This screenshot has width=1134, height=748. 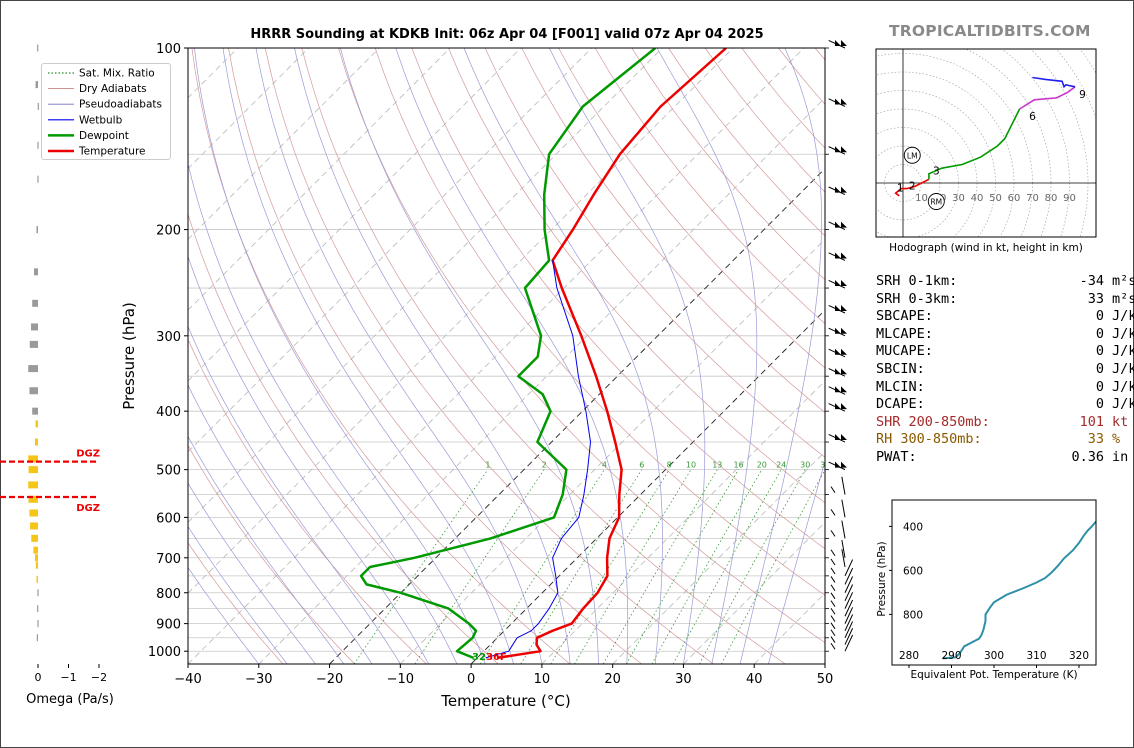 What do you see at coordinates (1087, 456) in the screenshot?
I see `index-value: 0.36` at bounding box center [1087, 456].